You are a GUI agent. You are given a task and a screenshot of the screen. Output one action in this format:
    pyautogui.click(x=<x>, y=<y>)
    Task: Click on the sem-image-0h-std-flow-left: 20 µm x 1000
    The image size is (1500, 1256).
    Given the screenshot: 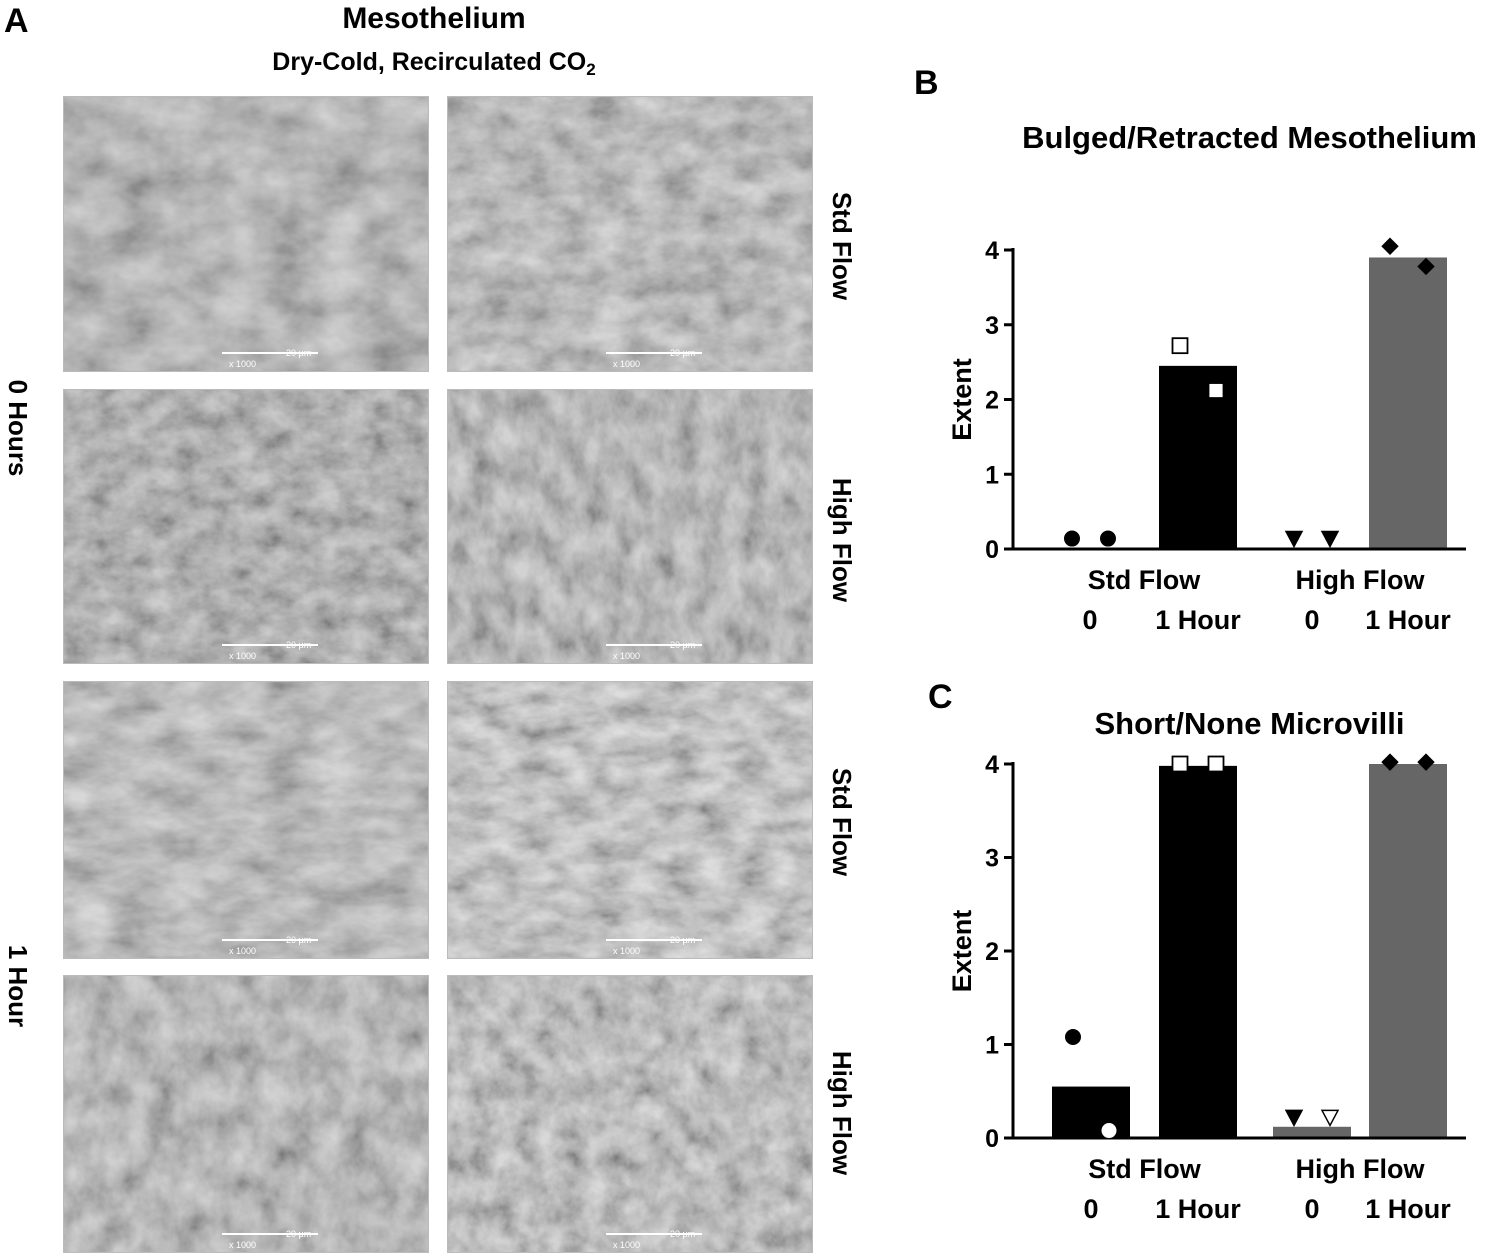 What is the action you would take?
    pyautogui.click(x=246, y=234)
    